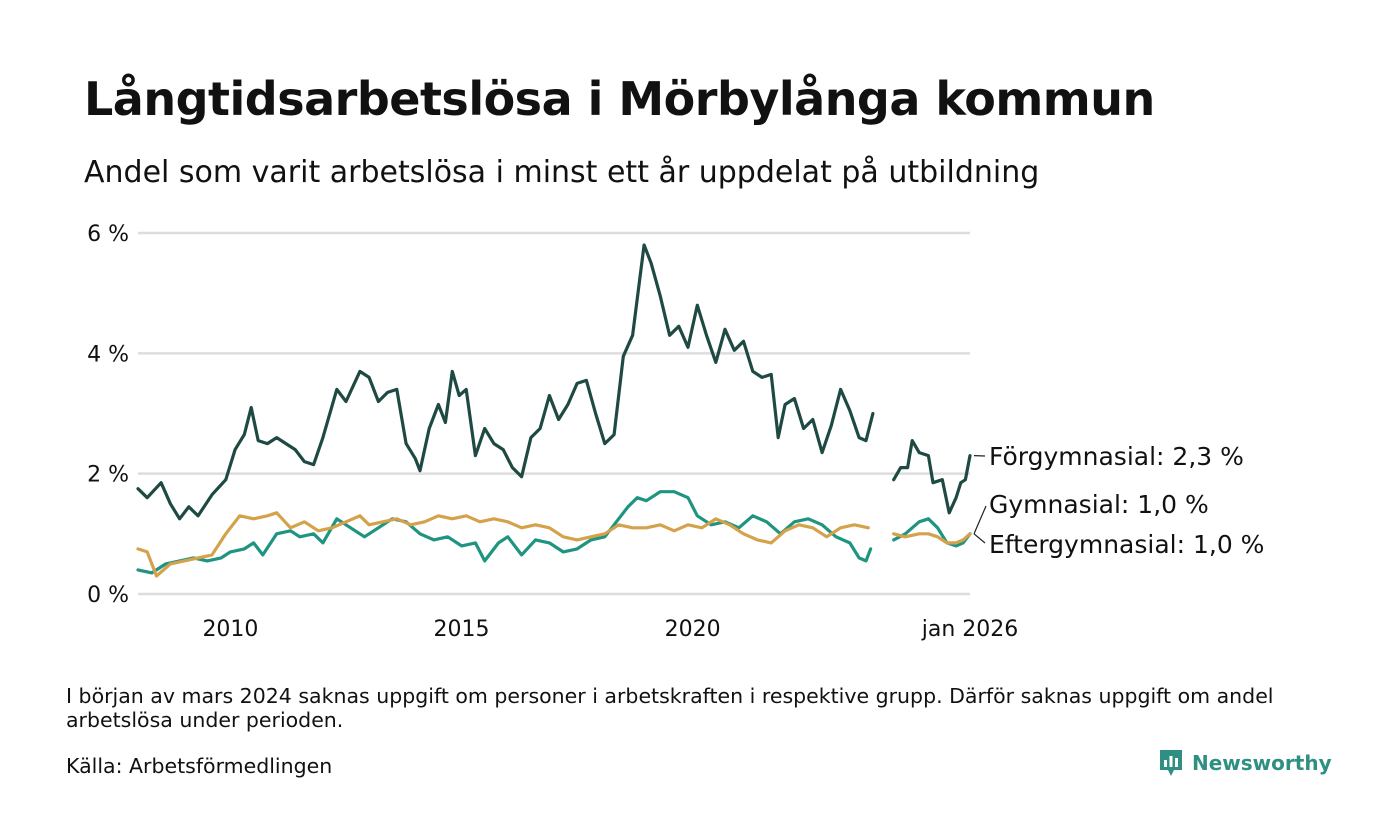  What do you see at coordinates (462, 629) in the screenshot?
I see `x-tick-label: 2015` at bounding box center [462, 629].